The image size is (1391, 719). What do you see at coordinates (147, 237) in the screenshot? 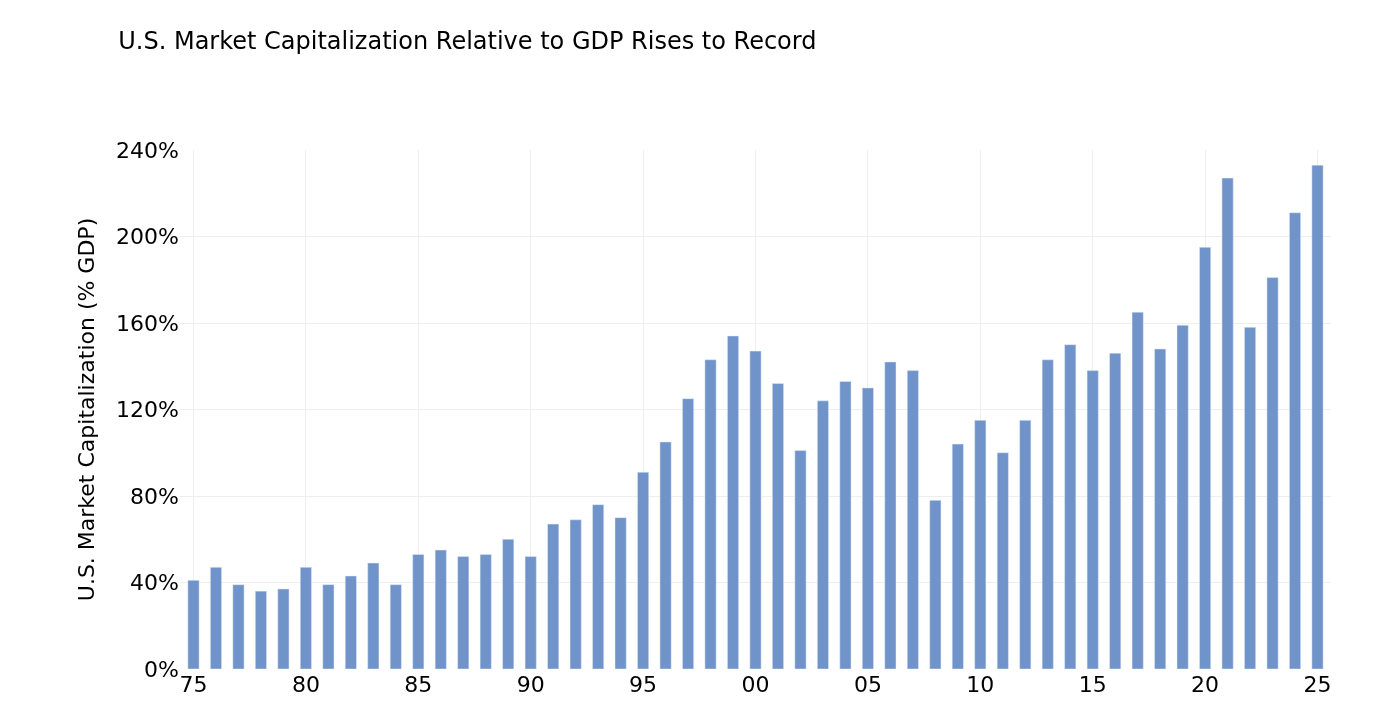
I see `y-tick-label: 200%` at bounding box center [147, 237].